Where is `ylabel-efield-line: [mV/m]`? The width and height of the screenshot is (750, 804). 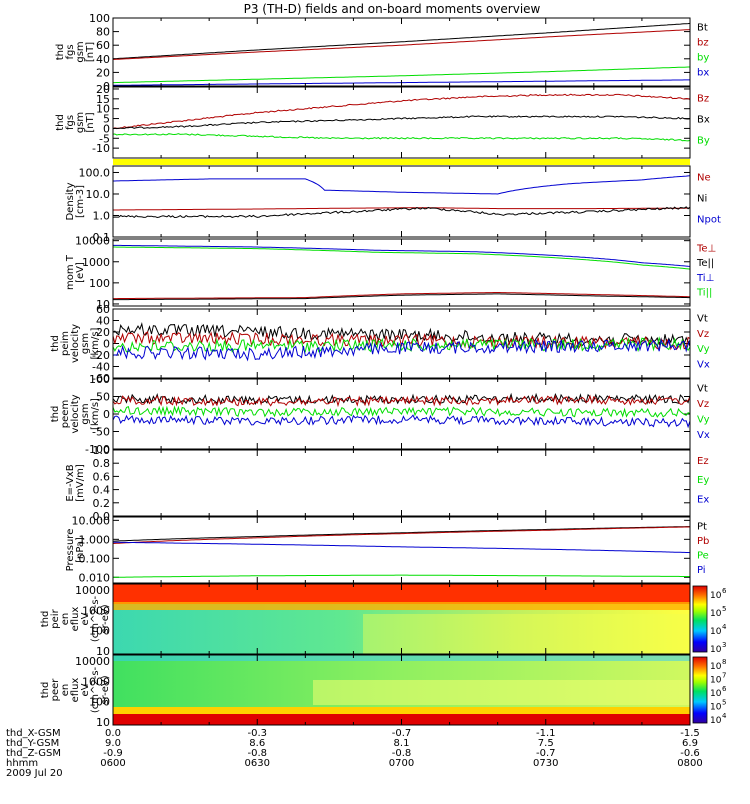
ylabel-efield-line: [mV/m] is located at coordinates (80, 483).